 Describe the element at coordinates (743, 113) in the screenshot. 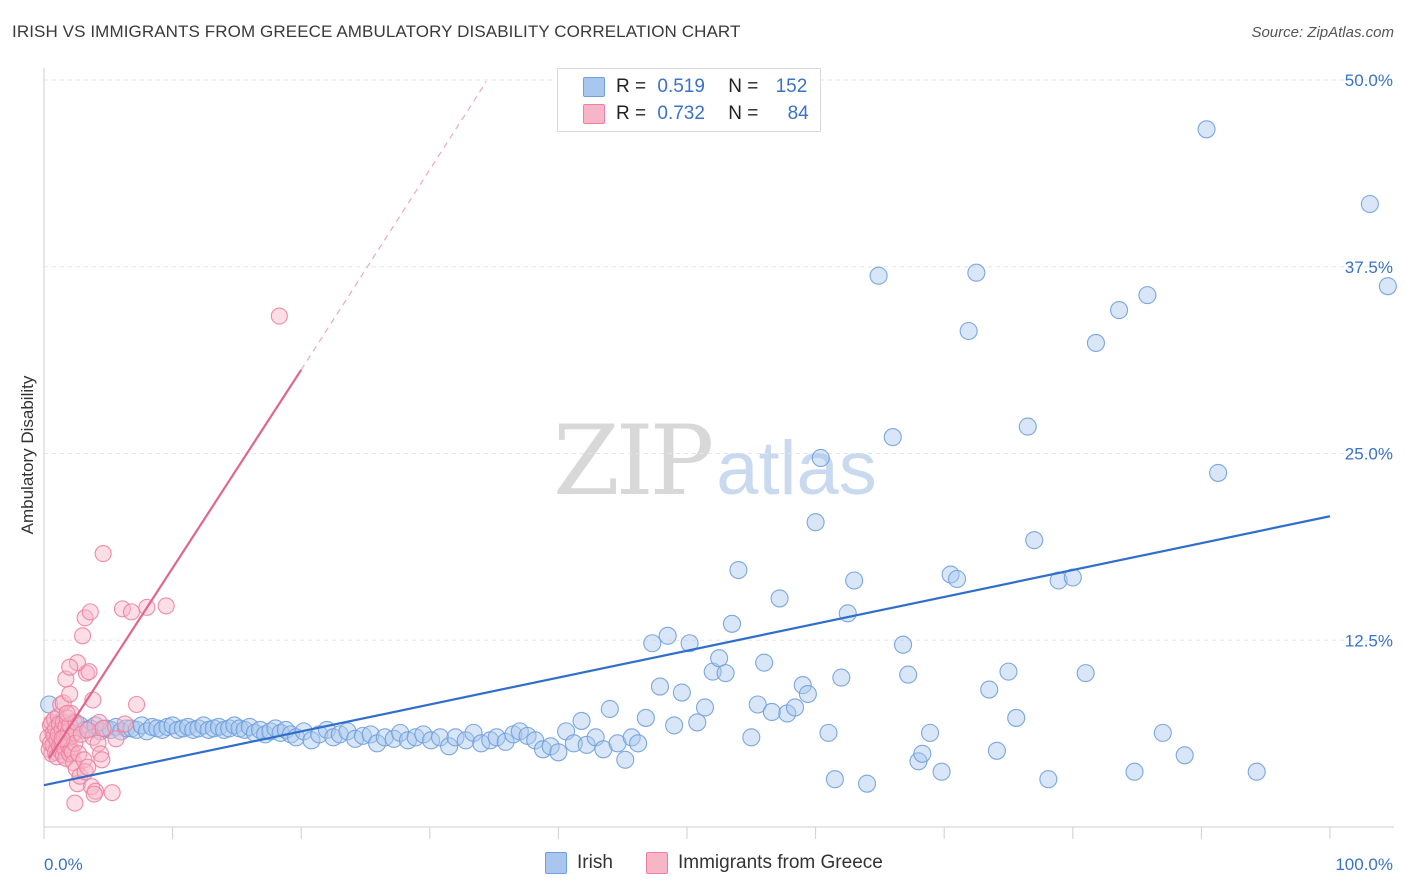

I see `legend-n-label-greece: N =` at that location.